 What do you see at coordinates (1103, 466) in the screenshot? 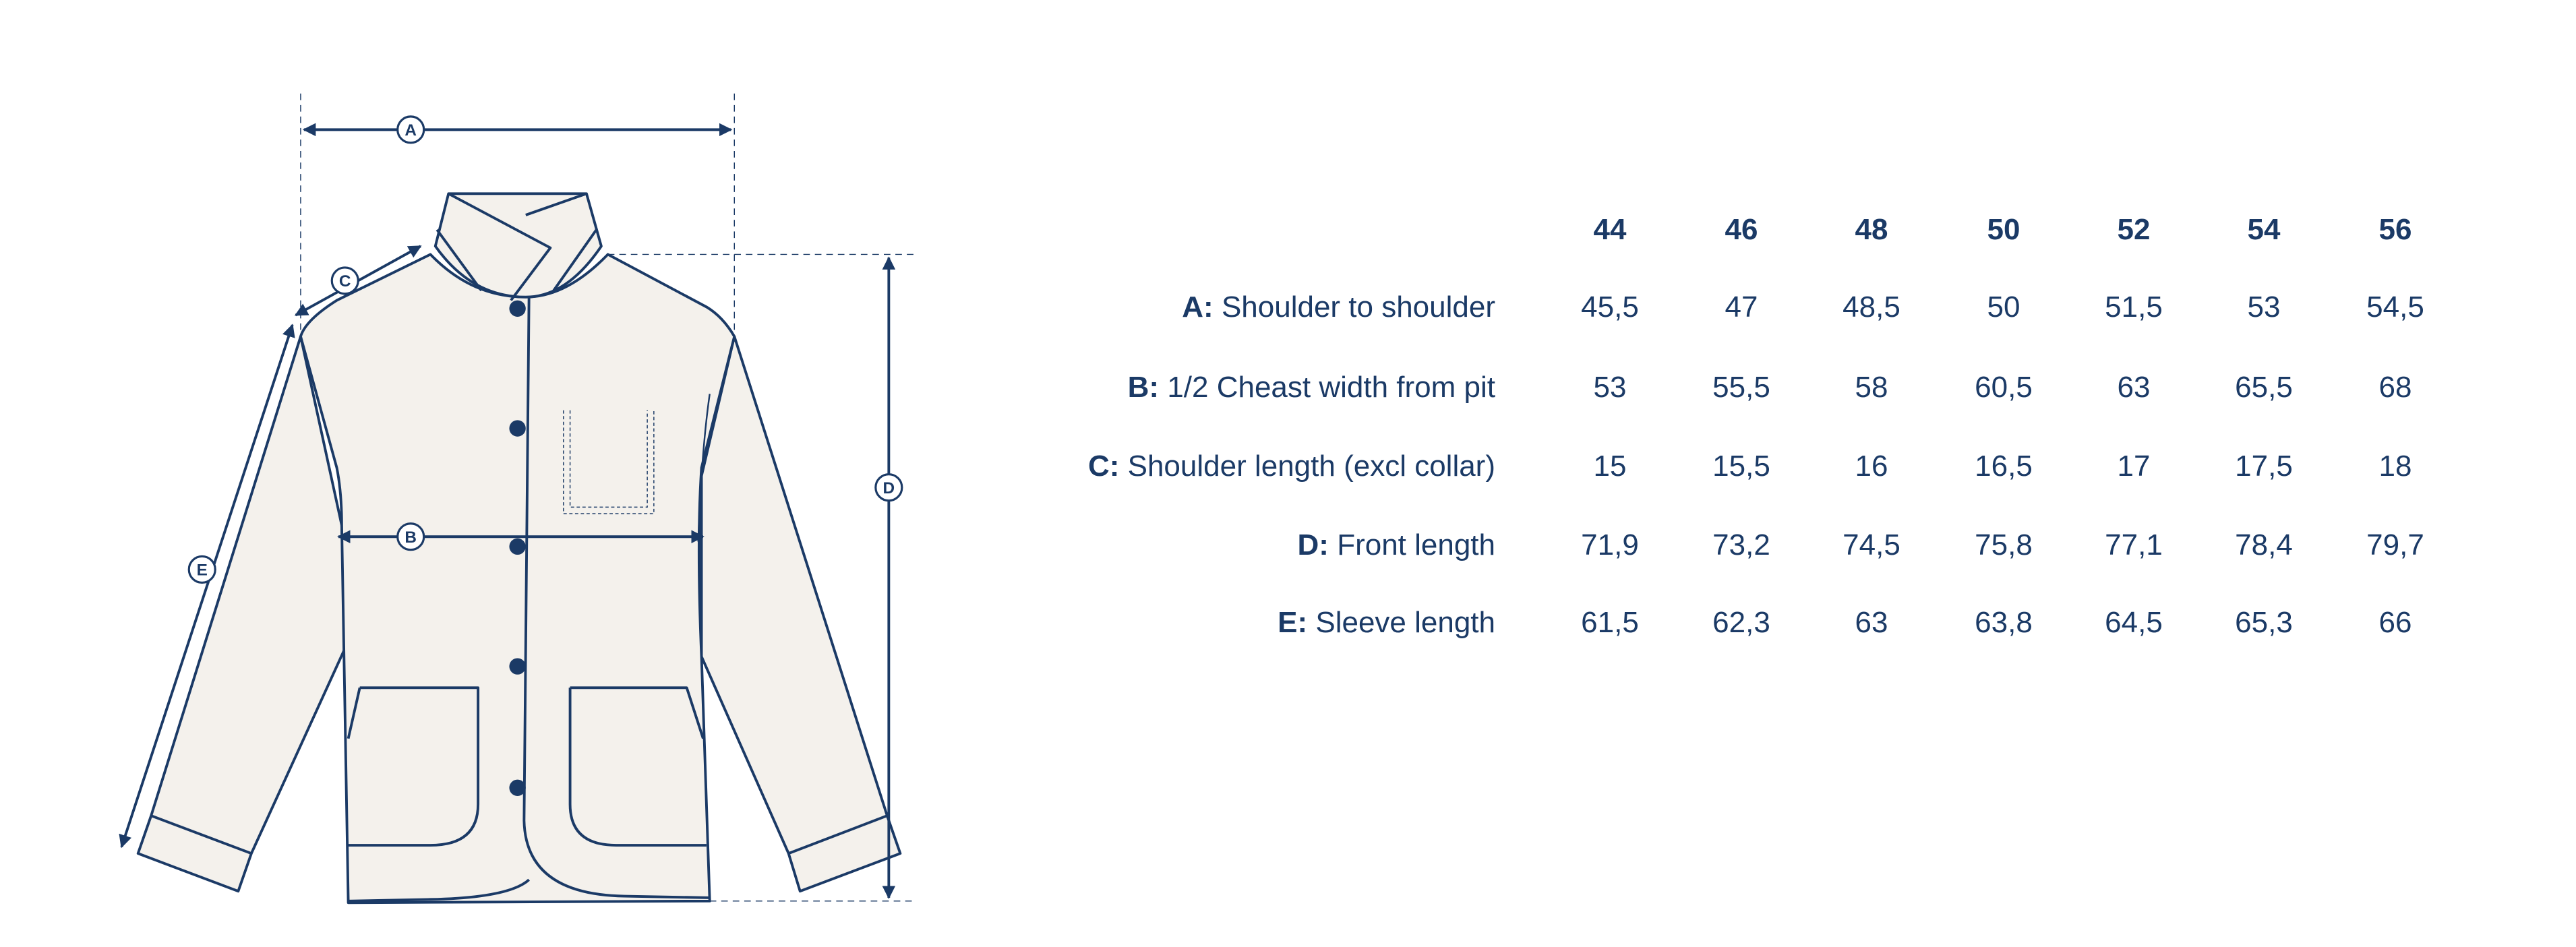
I see `measurement-key: C:` at bounding box center [1103, 466].